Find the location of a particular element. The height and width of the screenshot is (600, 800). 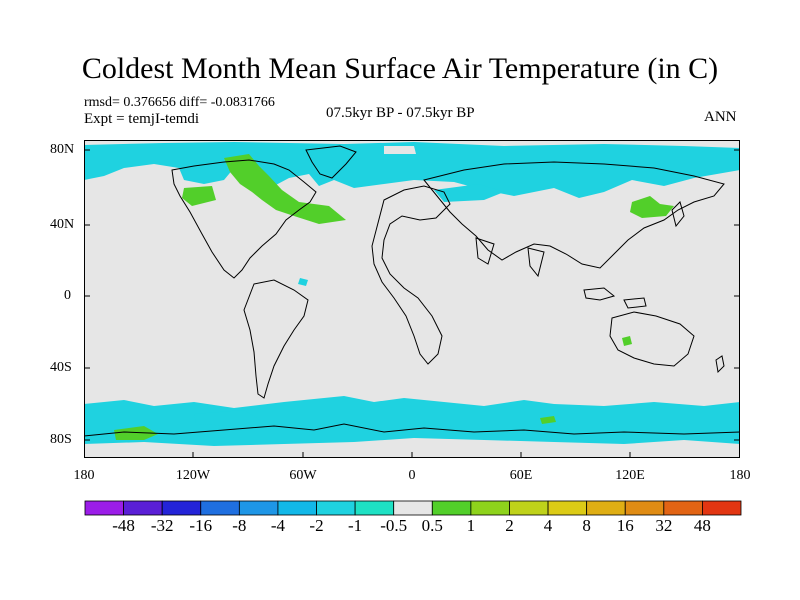

colorbar-label: 2 is located at coordinates (509, 525).